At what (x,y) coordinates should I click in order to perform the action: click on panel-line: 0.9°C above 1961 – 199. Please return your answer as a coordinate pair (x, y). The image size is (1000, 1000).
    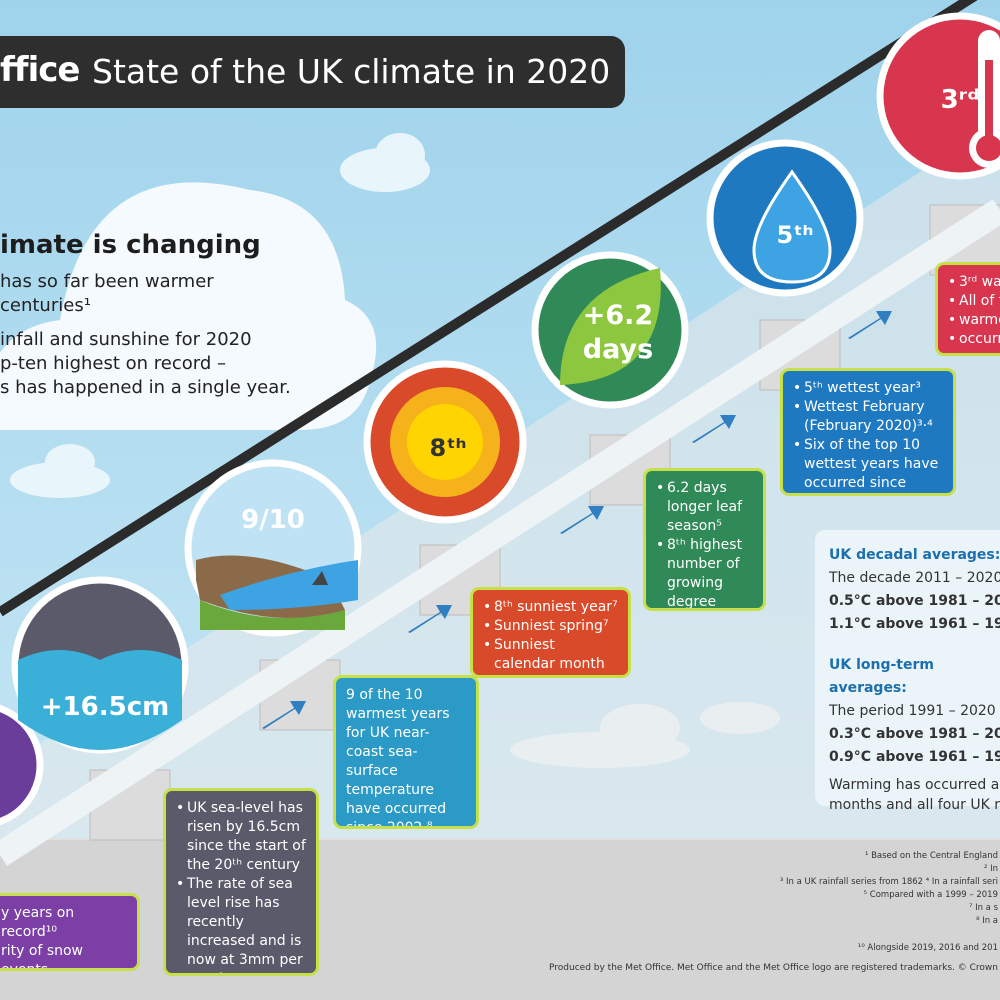
    Looking at the image, I should click on (914, 757).